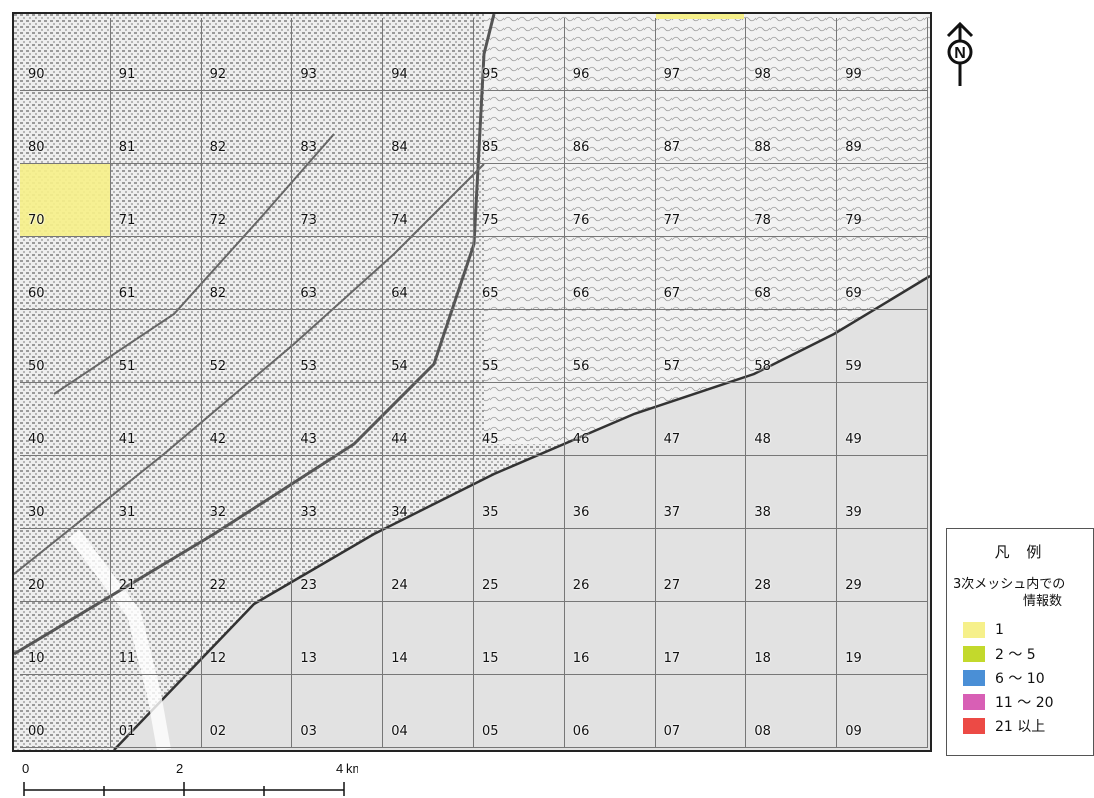 The height and width of the screenshot is (798, 1094). Describe the element at coordinates (882, 565) in the screenshot. I see `mesh-cell: 29` at that location.